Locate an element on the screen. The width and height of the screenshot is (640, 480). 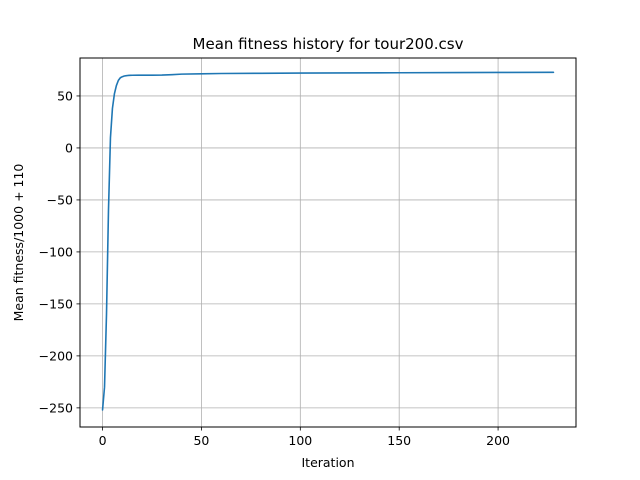
x-tick-label: 50 is located at coordinates (201, 440).